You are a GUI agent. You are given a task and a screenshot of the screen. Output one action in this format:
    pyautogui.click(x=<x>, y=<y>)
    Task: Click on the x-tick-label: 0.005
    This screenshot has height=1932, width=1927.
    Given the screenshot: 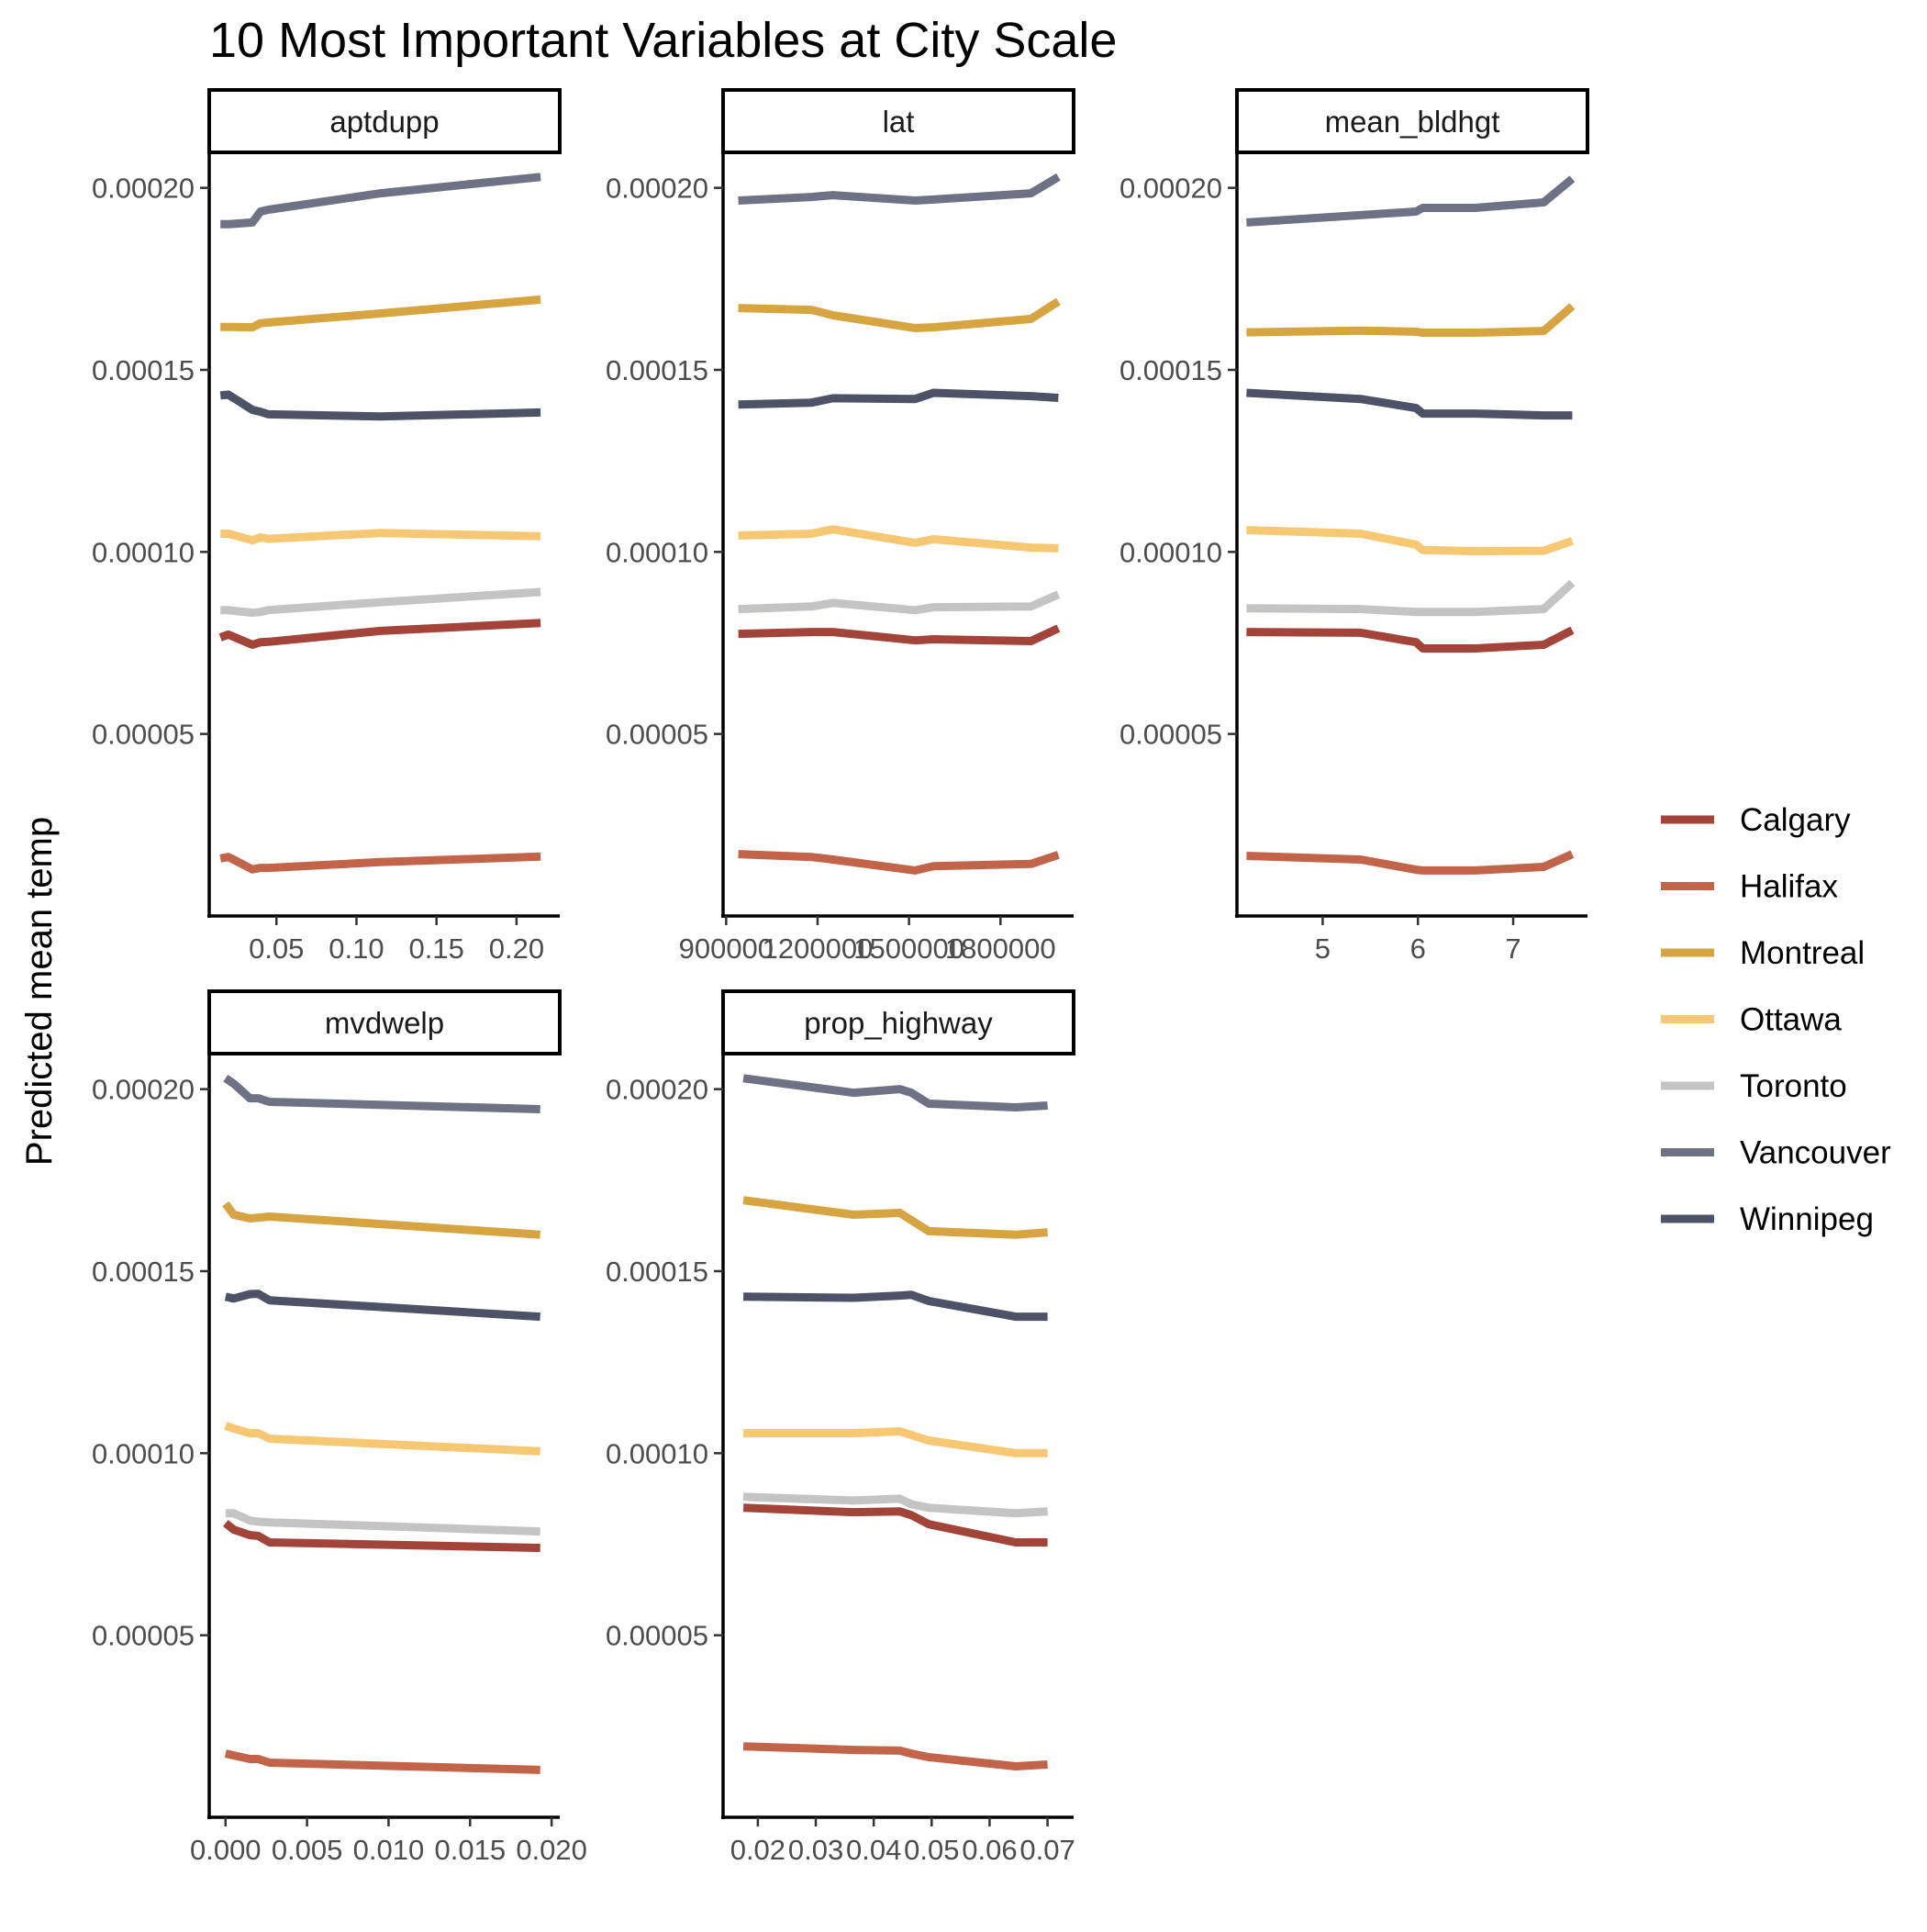 What is the action you would take?
    pyautogui.click(x=307, y=1850)
    